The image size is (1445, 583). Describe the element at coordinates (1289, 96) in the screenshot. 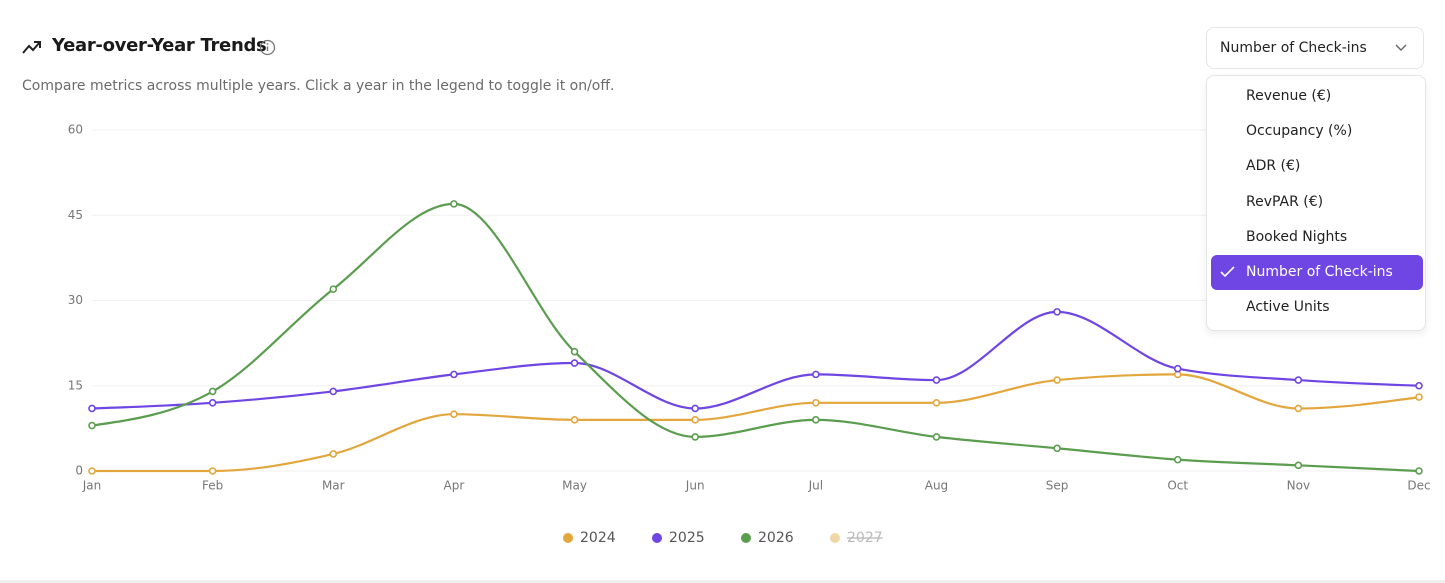

I see `menu-option: Revenue (€)` at that location.